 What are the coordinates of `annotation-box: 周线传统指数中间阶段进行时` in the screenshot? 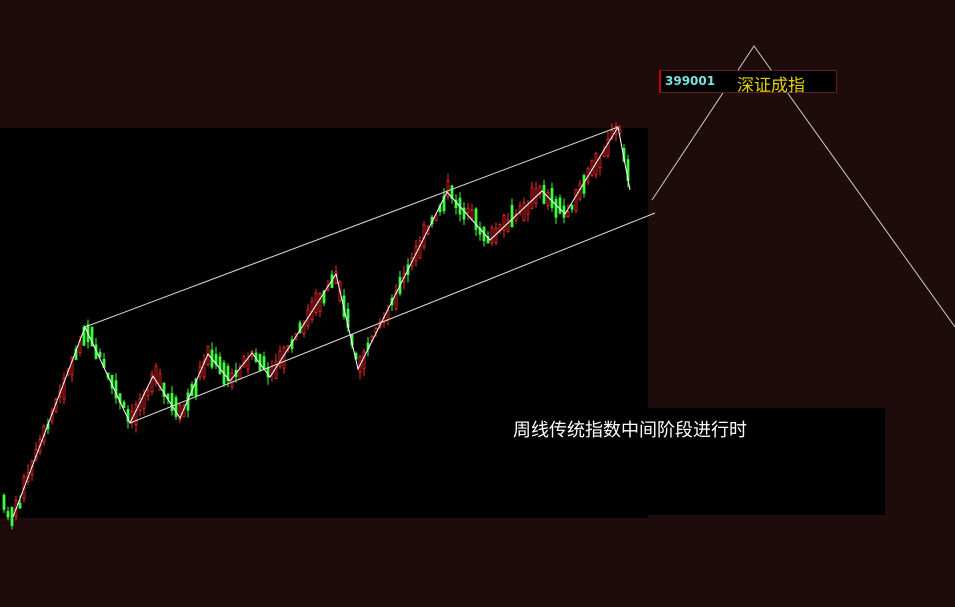 It's located at (686, 461).